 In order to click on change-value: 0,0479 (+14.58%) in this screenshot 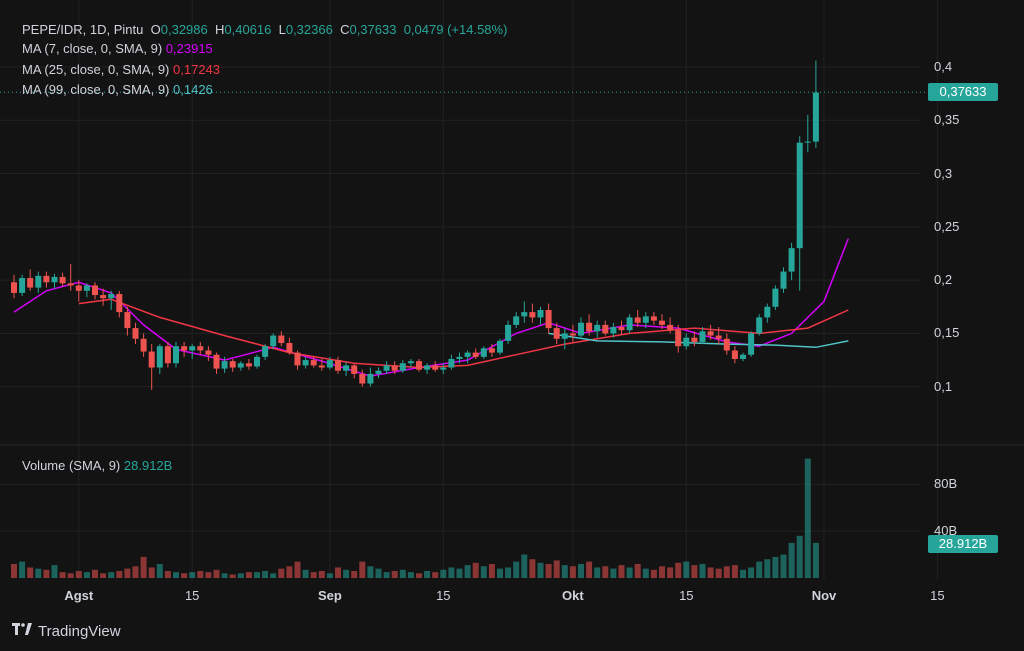, I will do `click(455, 29)`.